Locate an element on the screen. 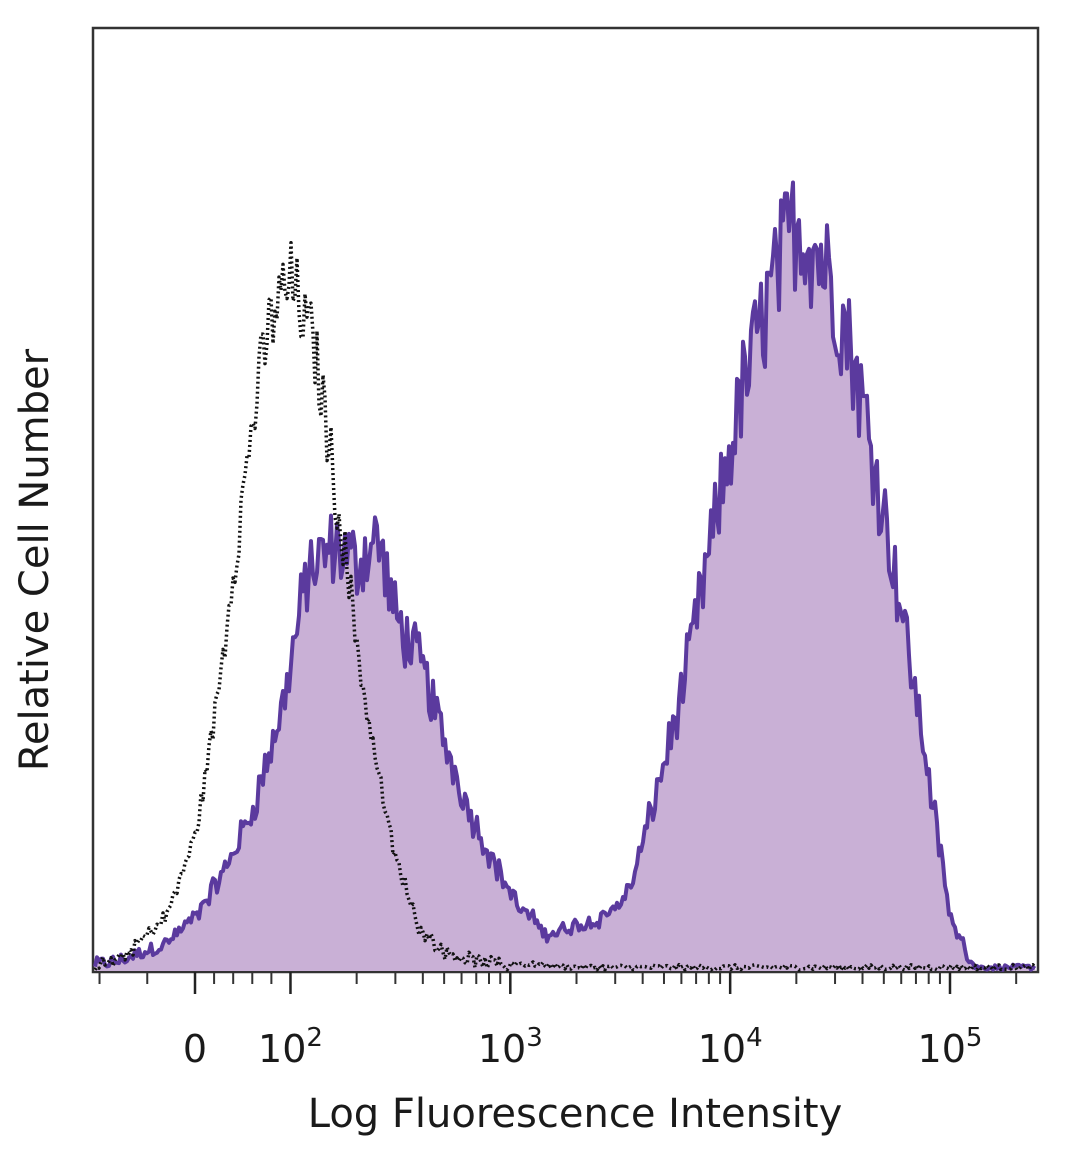 The height and width of the screenshot is (1169, 1080). x-axis-tick-labels: 0 102 103 104 105 is located at coordinates (583, 1047).